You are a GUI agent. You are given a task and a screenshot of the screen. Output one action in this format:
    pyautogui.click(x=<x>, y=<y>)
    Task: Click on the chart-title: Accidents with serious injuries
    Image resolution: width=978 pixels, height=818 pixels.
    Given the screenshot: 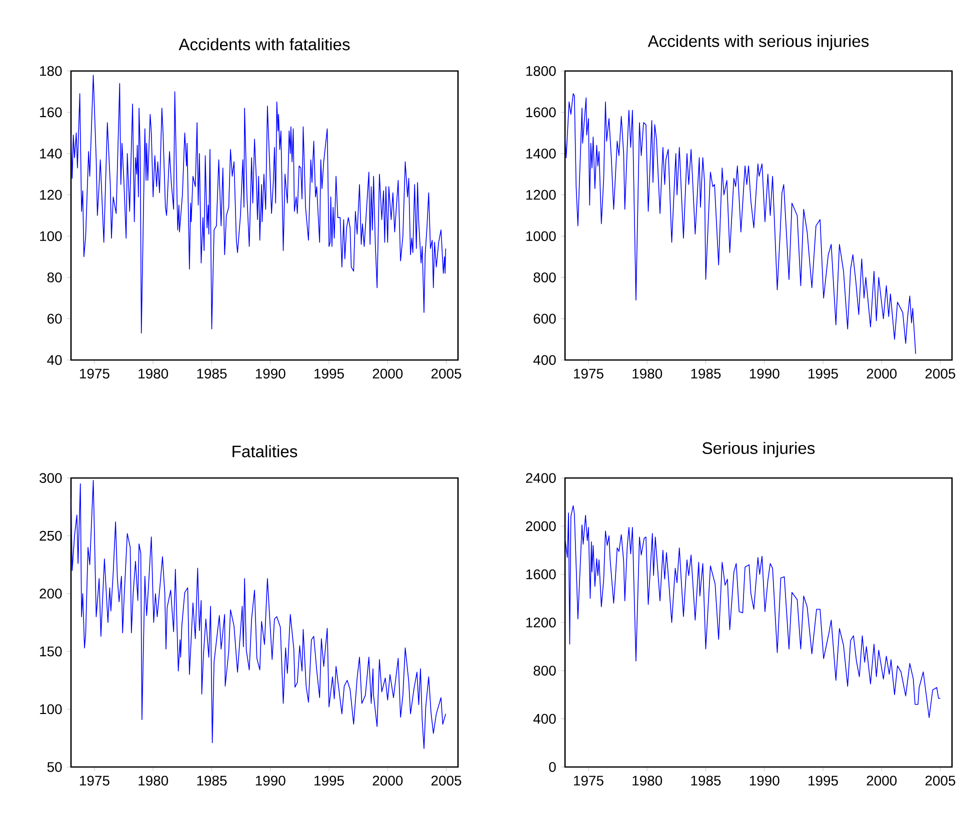 What is the action you would take?
    pyautogui.click(x=758, y=42)
    